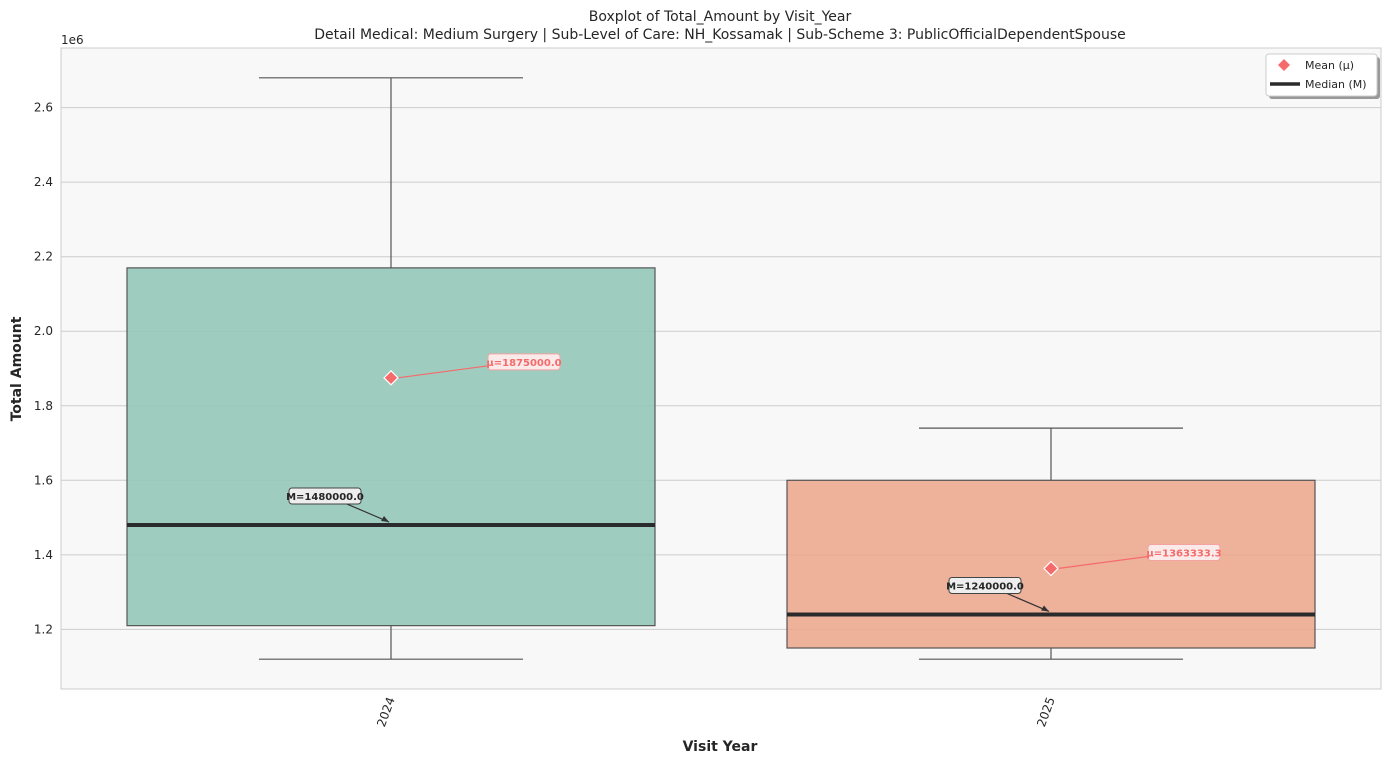 The width and height of the screenshot is (1389, 763). What do you see at coordinates (1322, 76) in the screenshot?
I see `legend: Mean (μ) Median (M)` at bounding box center [1322, 76].